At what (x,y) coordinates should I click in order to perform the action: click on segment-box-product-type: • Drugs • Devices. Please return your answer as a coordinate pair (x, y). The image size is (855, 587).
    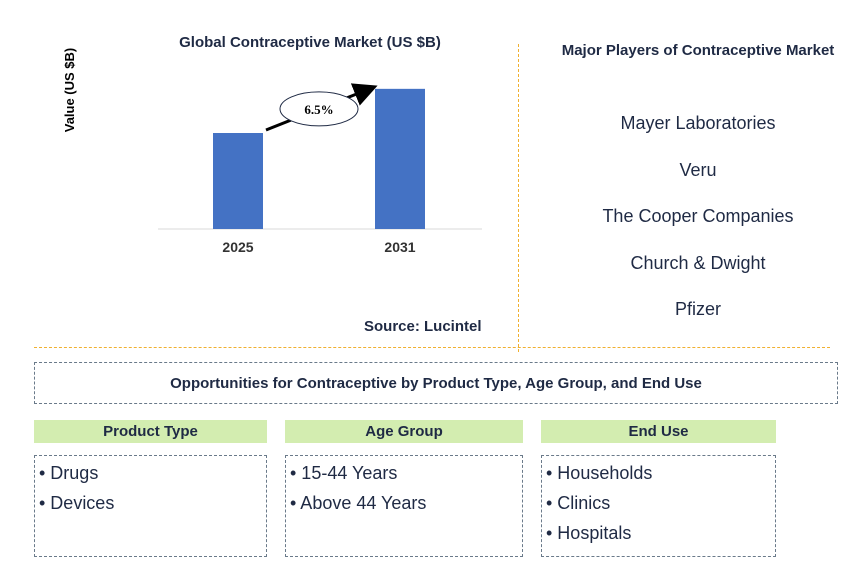
    Looking at the image, I should click on (150, 506).